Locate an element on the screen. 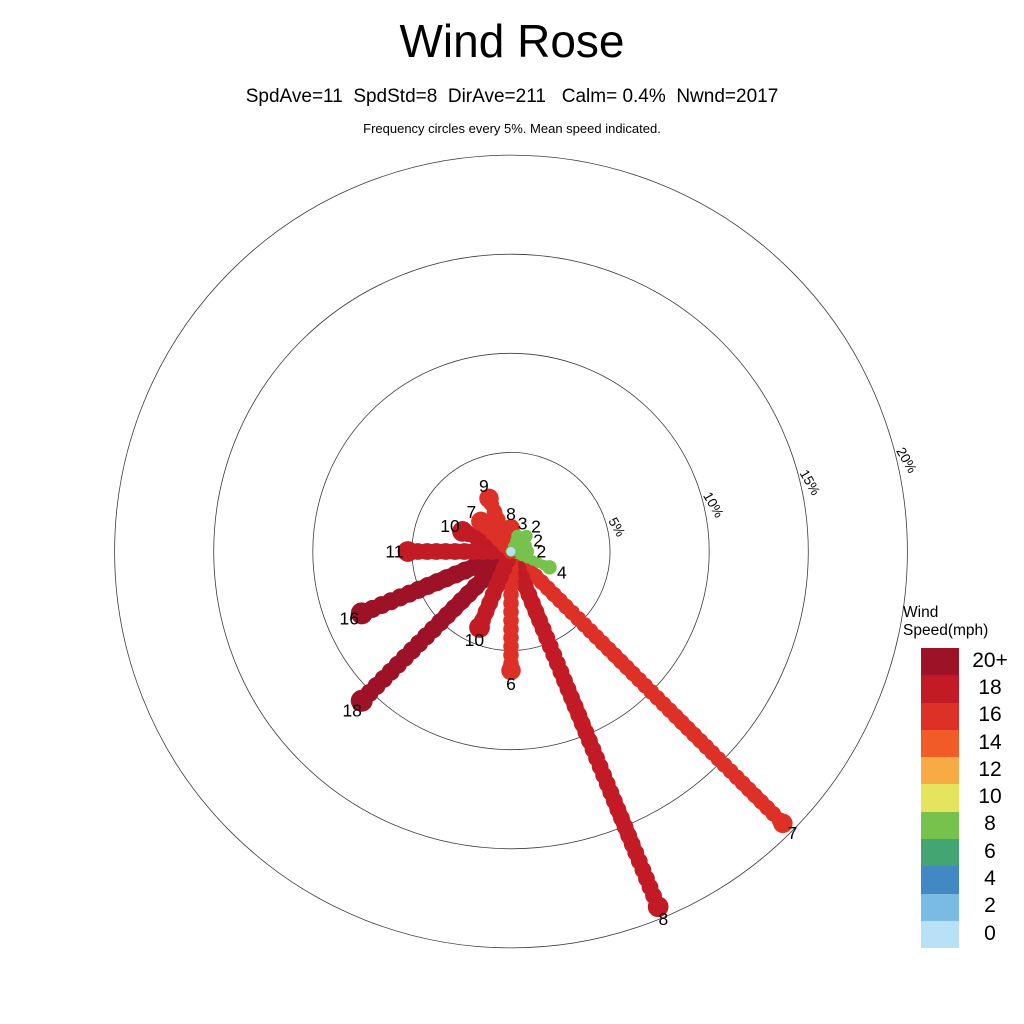 The image size is (1024, 1024). spoke-label-SSE: 8 is located at coordinates (663, 919).